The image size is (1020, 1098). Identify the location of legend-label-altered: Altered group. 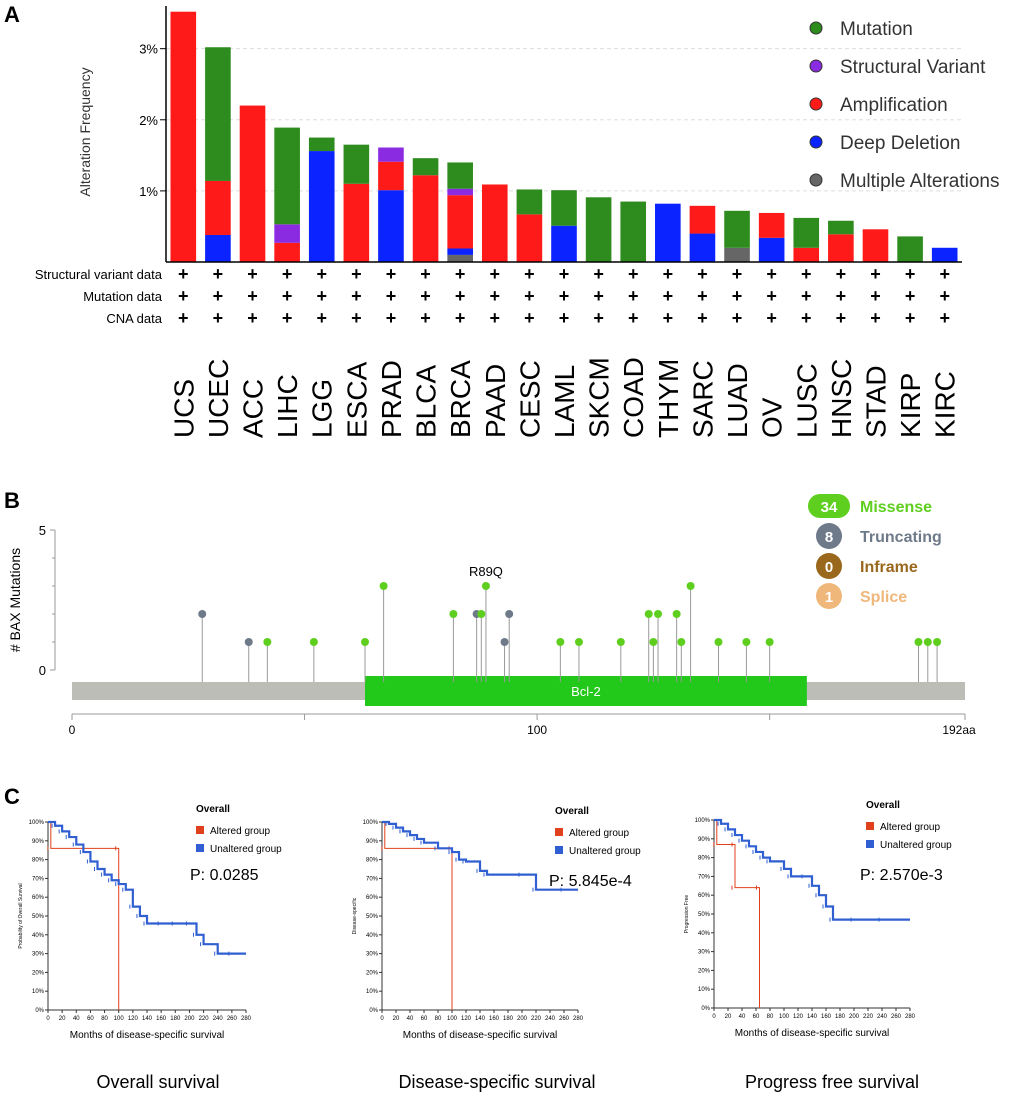
(240, 831).